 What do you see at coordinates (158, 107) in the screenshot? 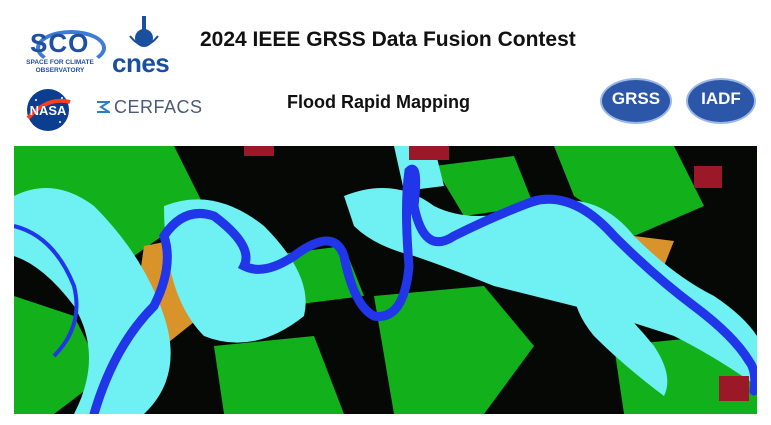
I see `cerfacs-logo-text: CERFACS` at bounding box center [158, 107].